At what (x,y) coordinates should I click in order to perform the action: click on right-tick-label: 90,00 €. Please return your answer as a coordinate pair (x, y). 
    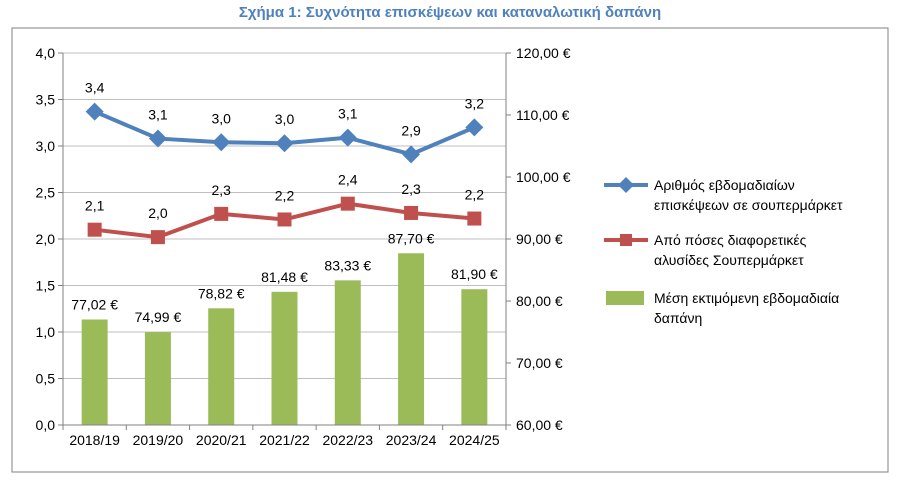
    Looking at the image, I should click on (539, 239).